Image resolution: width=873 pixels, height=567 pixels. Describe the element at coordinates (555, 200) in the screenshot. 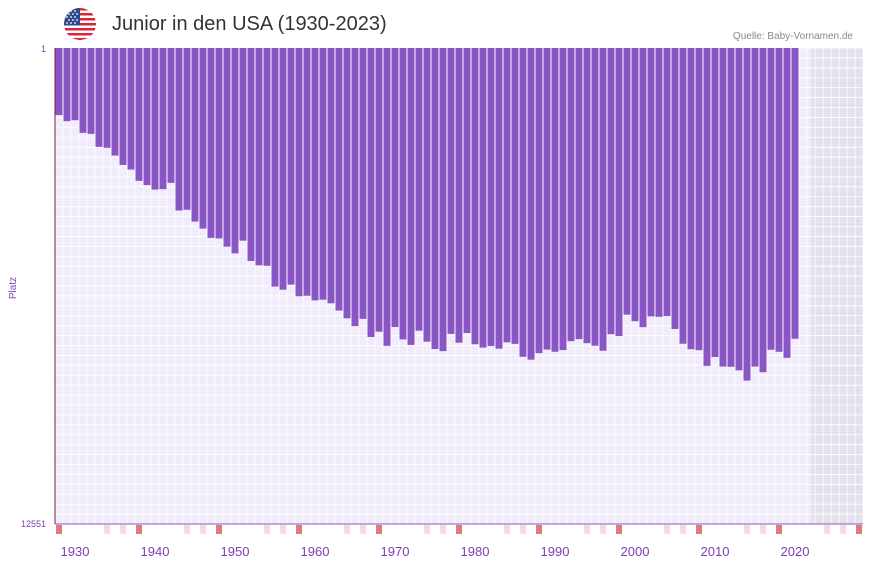

I see `bar-1990` at that location.